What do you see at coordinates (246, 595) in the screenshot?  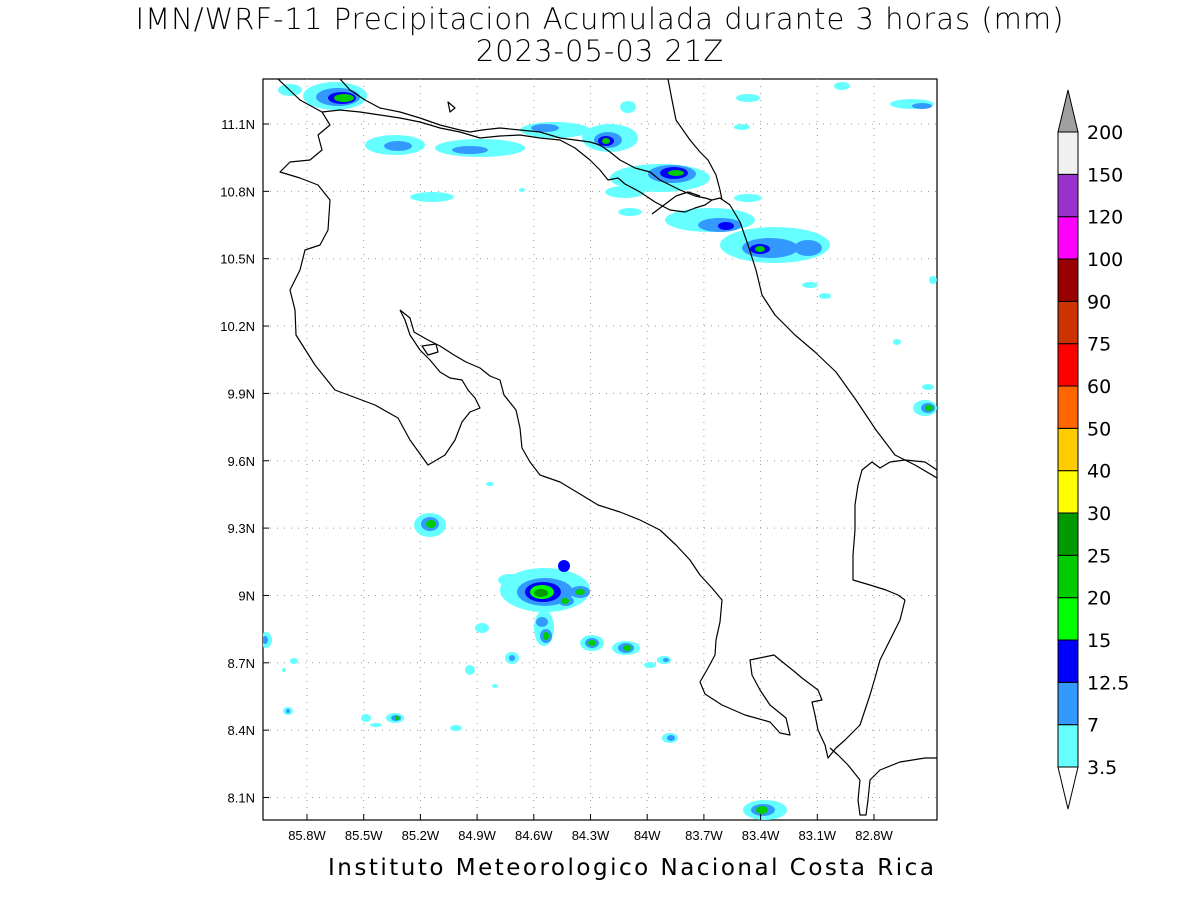 I see `lat-tick-label: 9N` at bounding box center [246, 595].